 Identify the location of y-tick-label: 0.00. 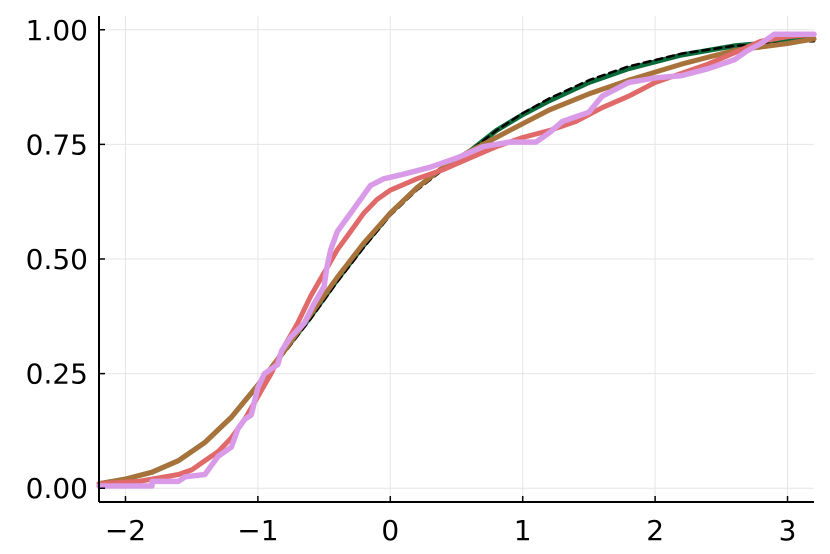
(57, 488).